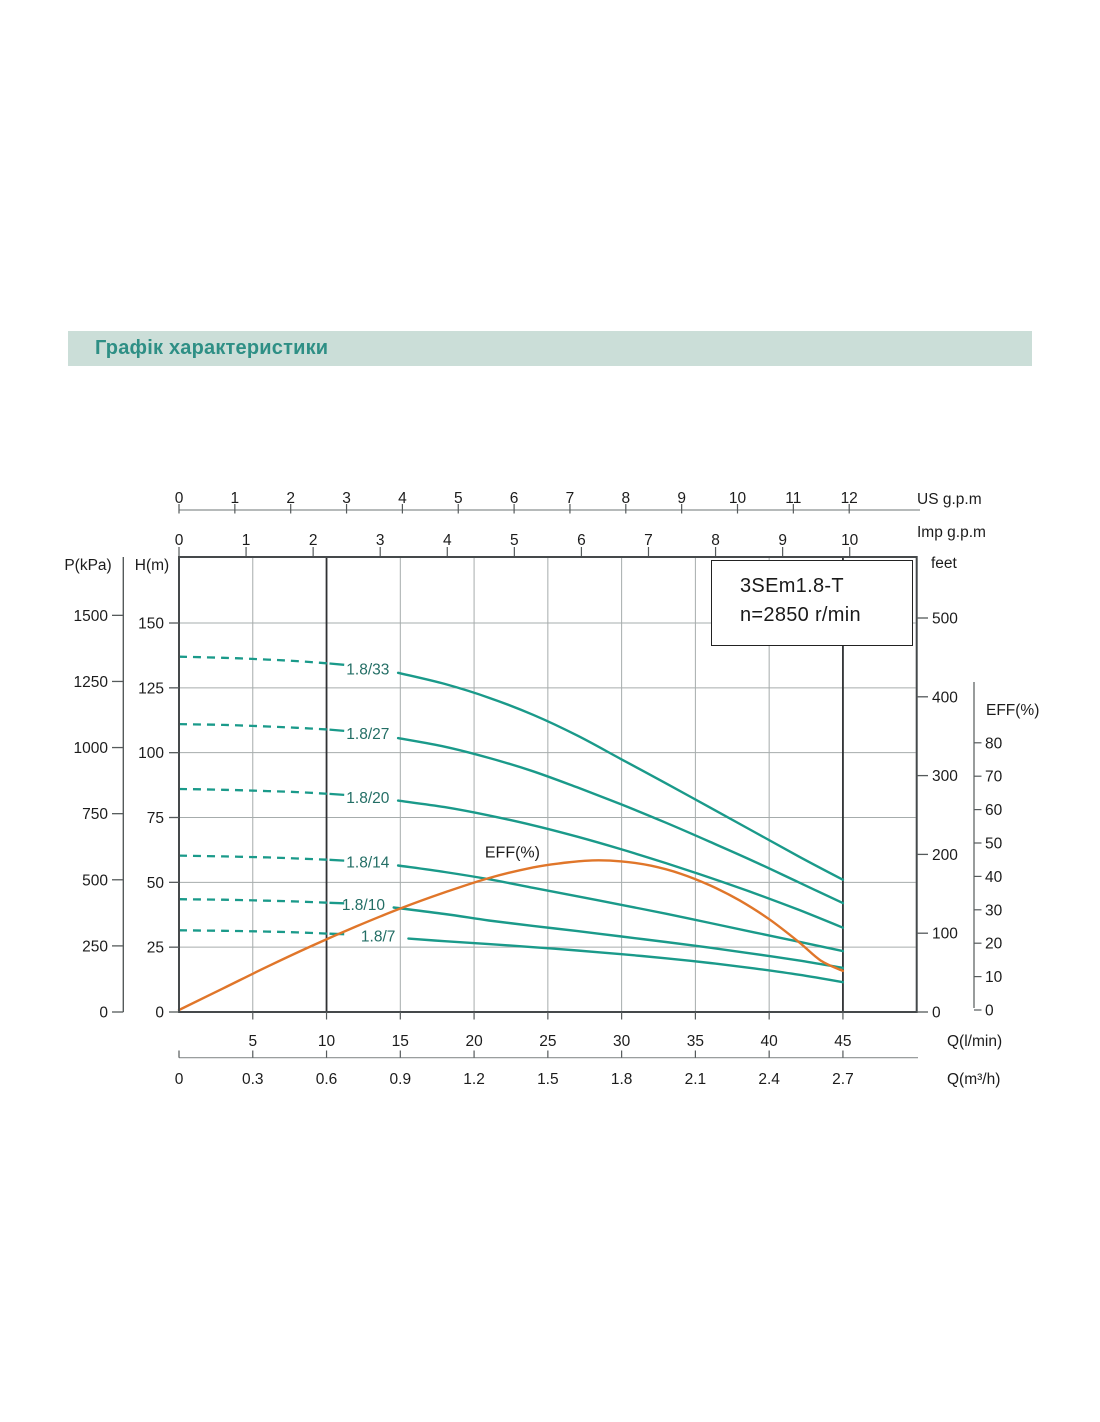 The height and width of the screenshot is (1422, 1100). What do you see at coordinates (337, 903) in the screenshot?
I see `head-curve-lead-1.8/10` at bounding box center [337, 903].